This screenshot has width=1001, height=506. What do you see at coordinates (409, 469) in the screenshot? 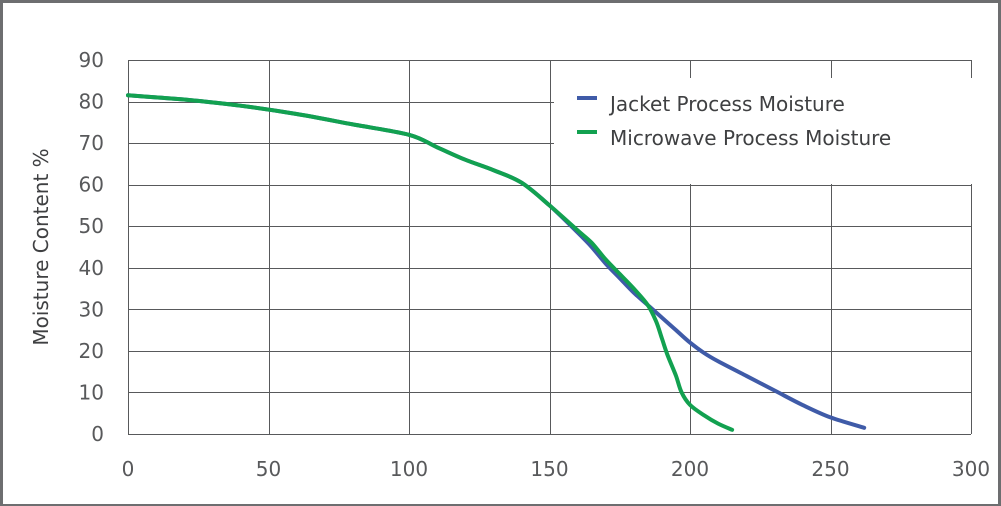
I see `x-tick-label: 100` at bounding box center [409, 469].